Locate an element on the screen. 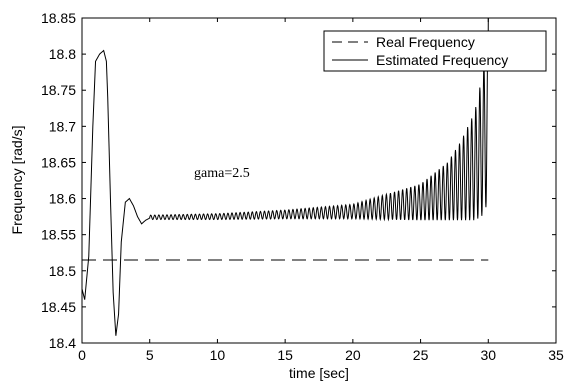  annotation-gamma: gama=2.5 is located at coordinates (222, 173).